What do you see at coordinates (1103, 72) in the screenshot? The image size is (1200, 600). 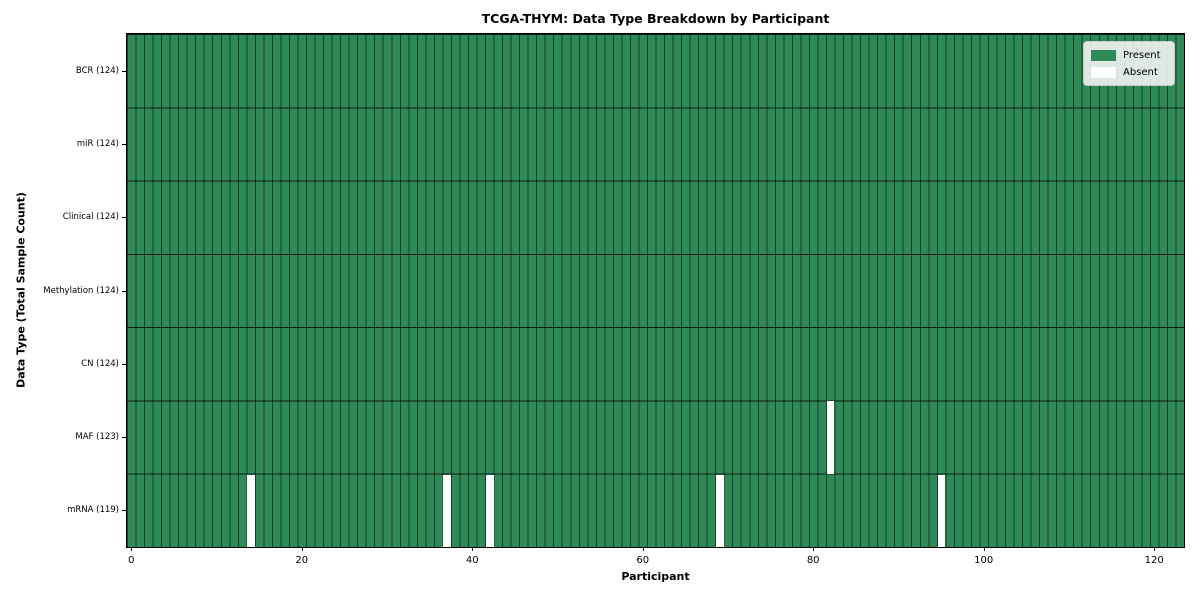 I see `absent-swatch` at bounding box center [1103, 72].